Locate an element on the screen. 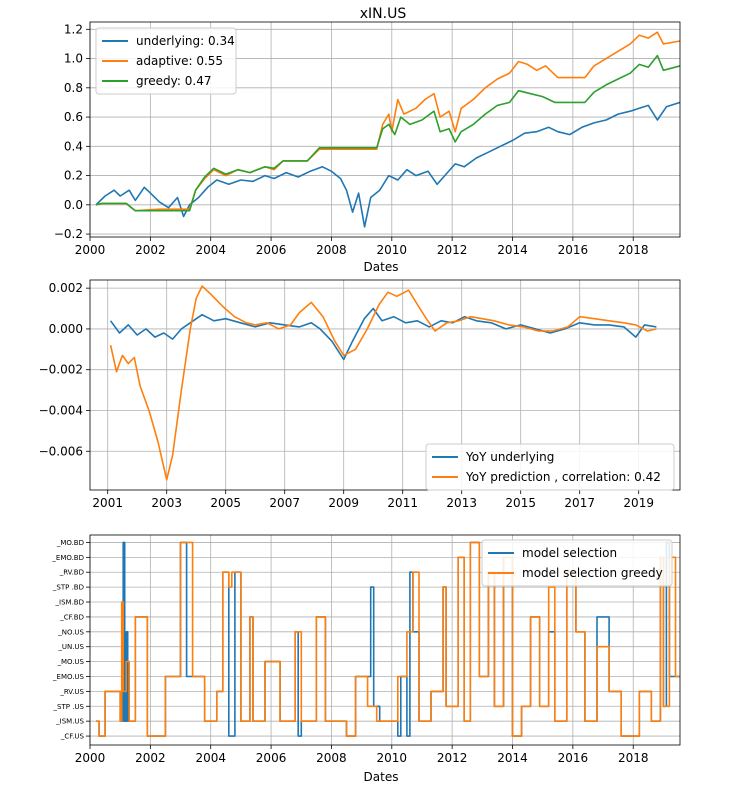  y-tick-label: −0.002 is located at coordinates (61, 370).